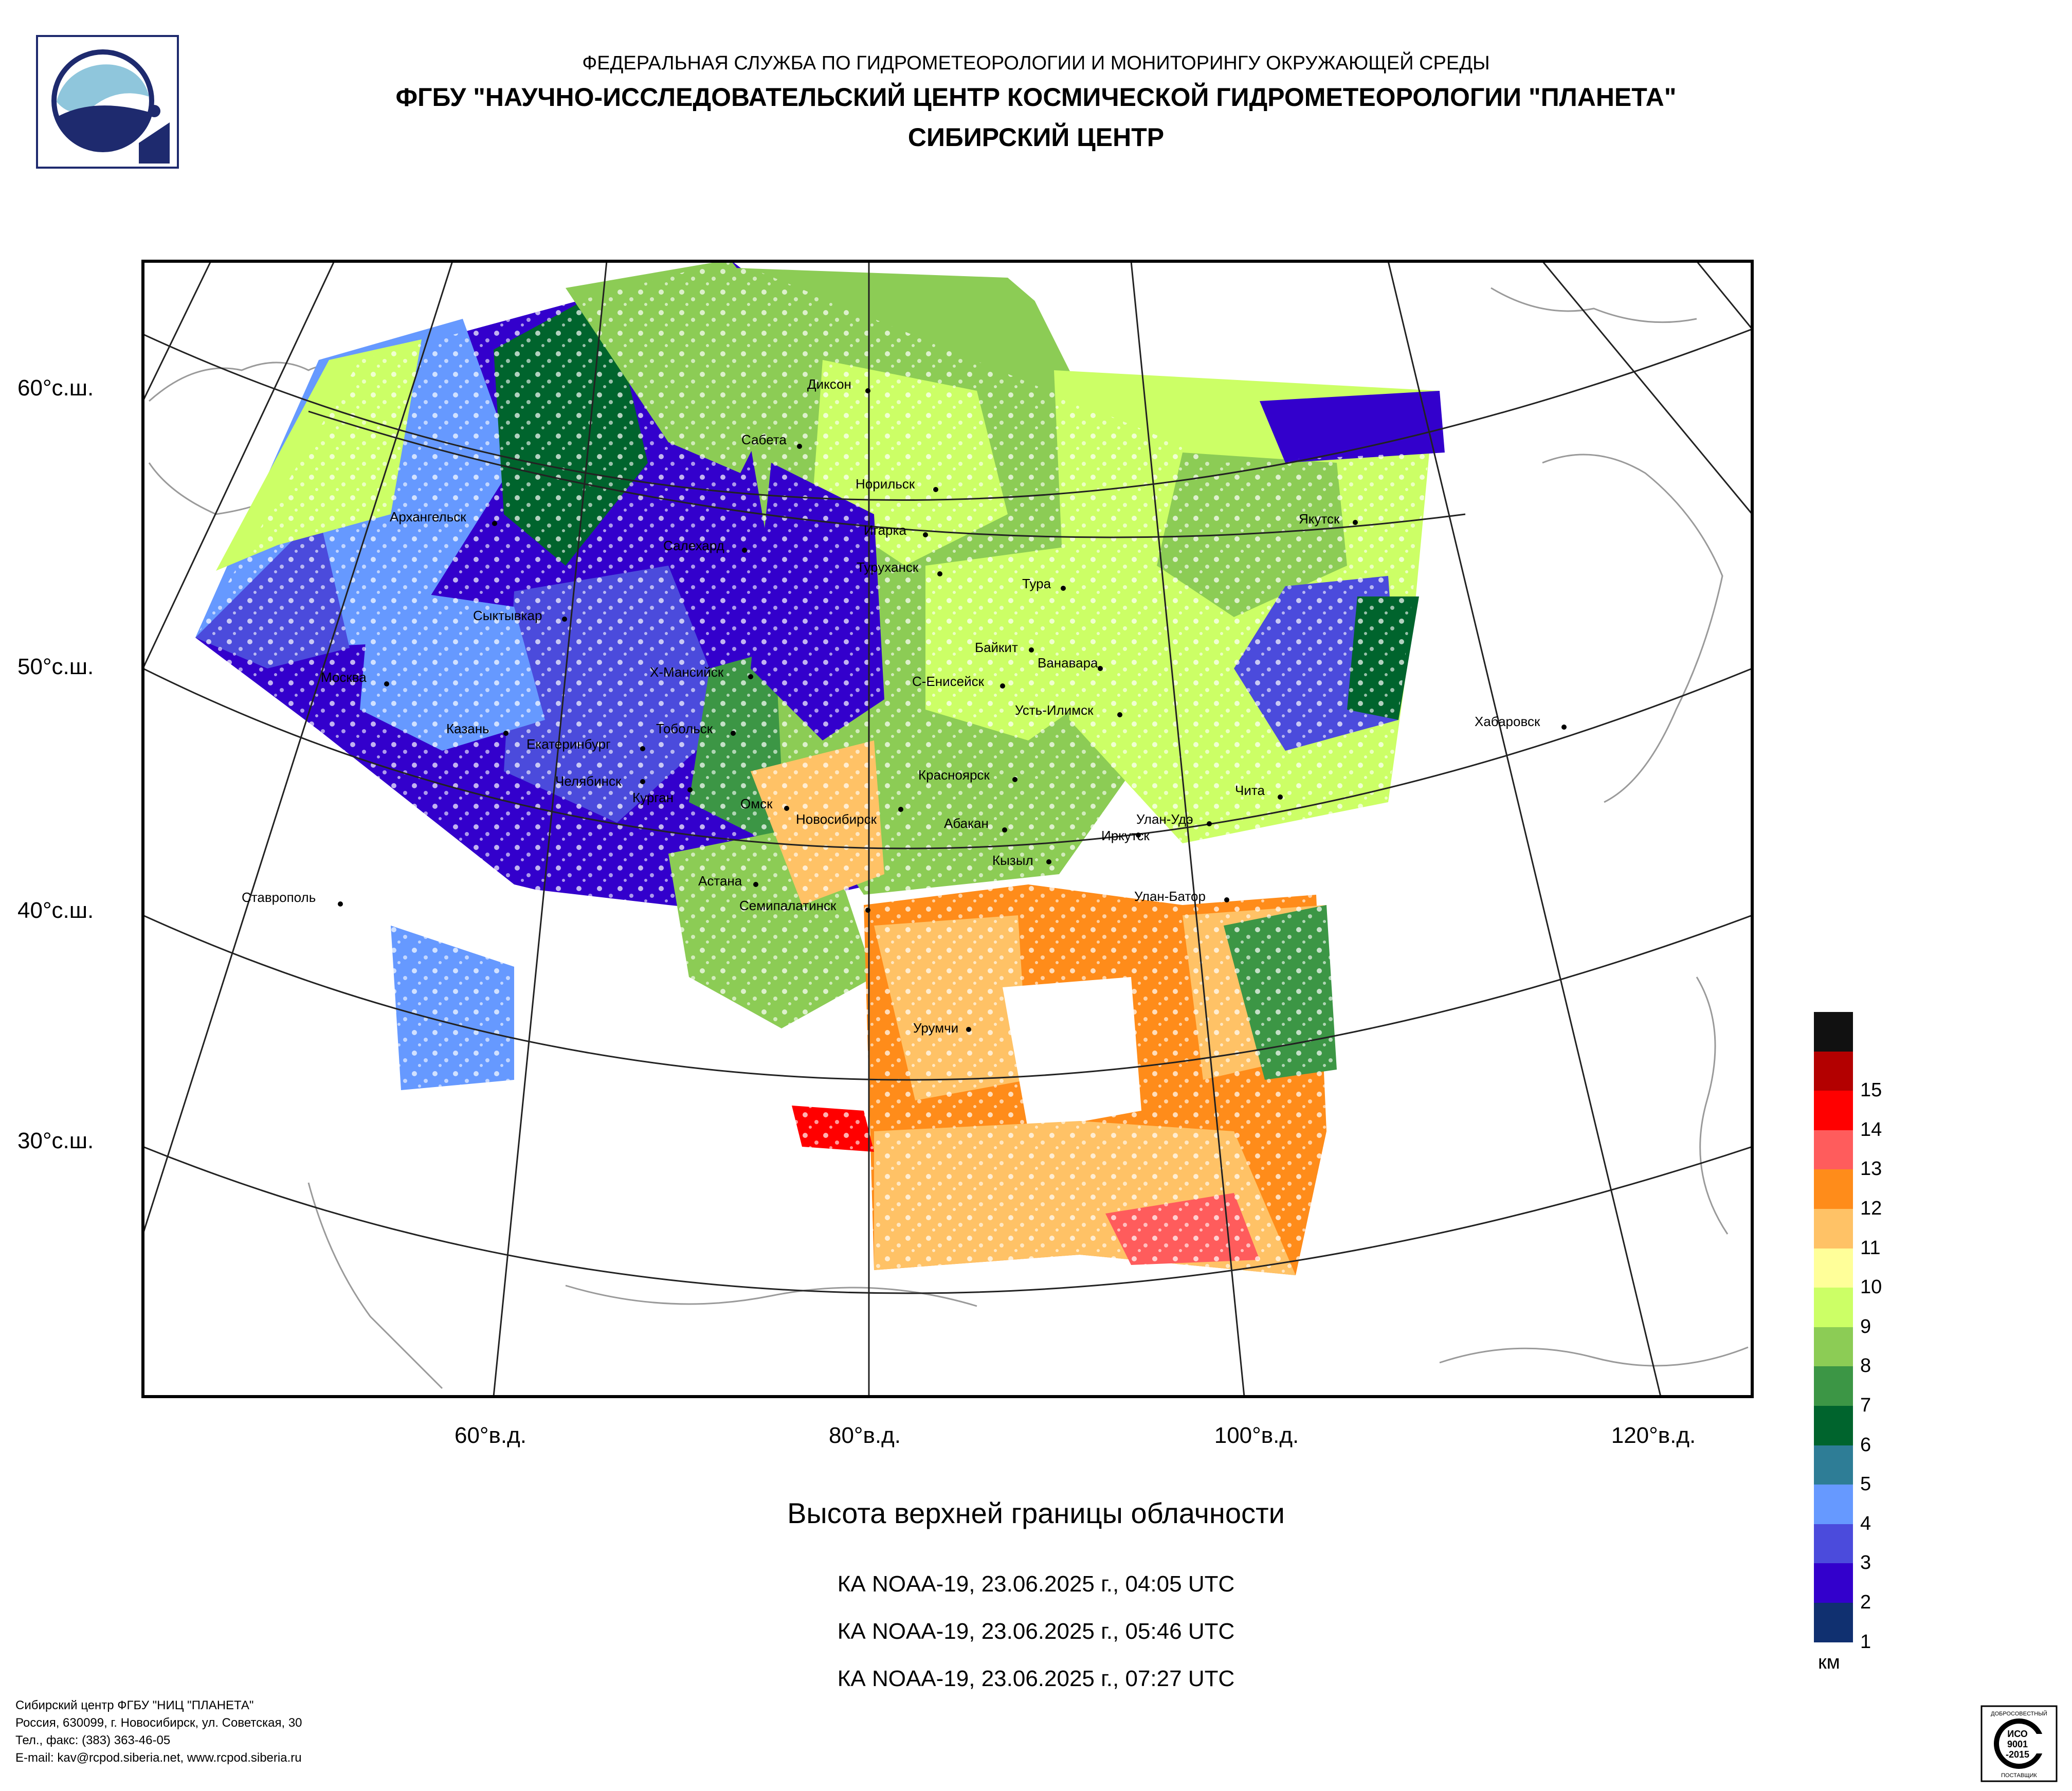  I want to click on city-arkhangelsk: Архангельск, so click(443, 517).